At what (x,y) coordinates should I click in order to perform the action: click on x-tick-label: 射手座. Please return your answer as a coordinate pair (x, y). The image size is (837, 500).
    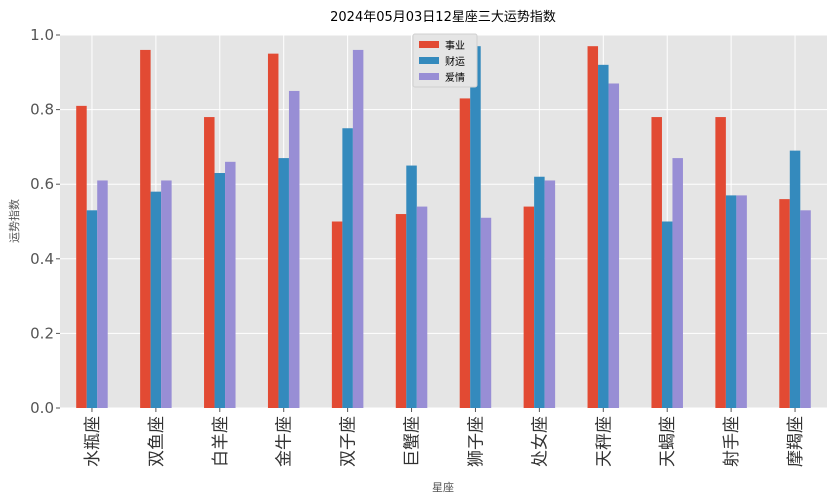
    Looking at the image, I should click on (732, 441).